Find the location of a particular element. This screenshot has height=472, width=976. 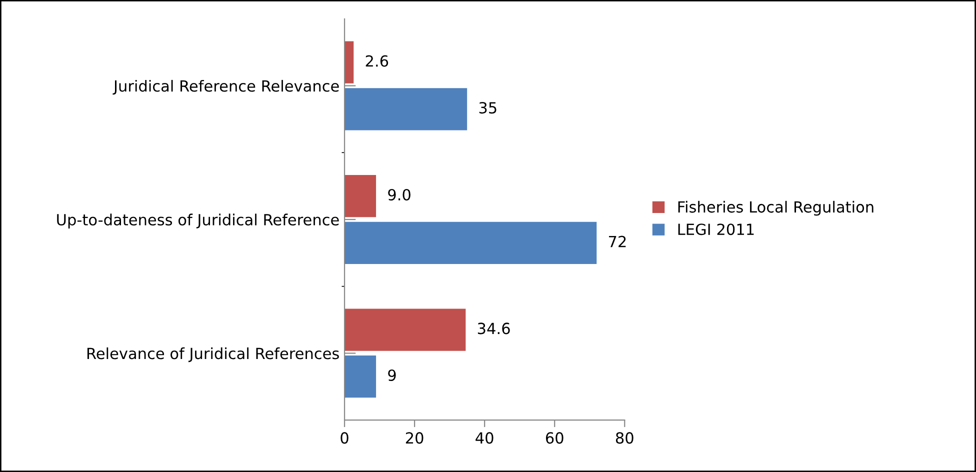

data-label: 34.6 is located at coordinates (494, 328).